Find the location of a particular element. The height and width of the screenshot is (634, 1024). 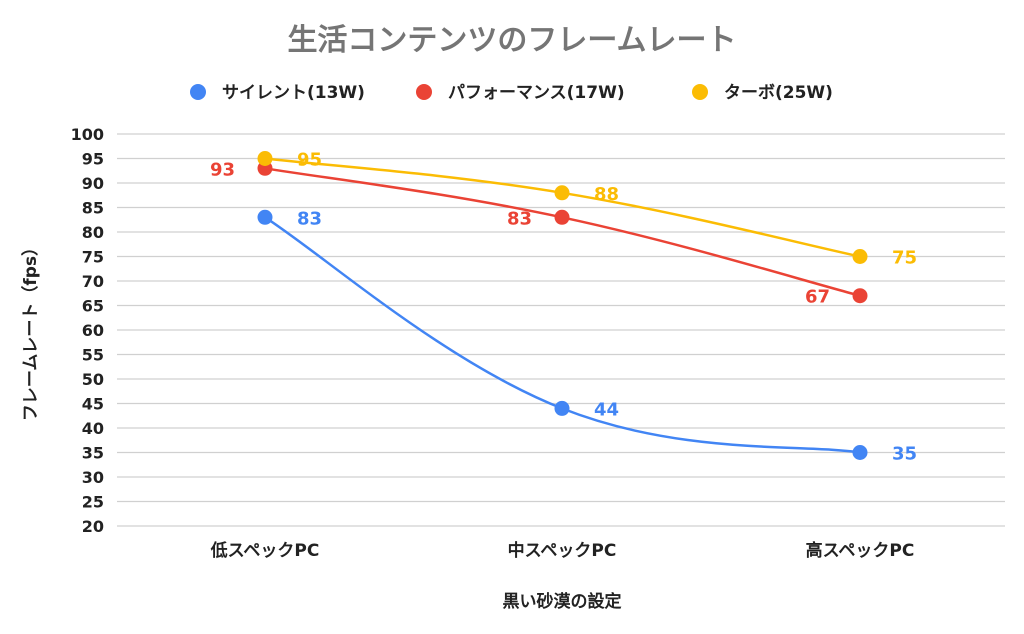

data-label: 67 is located at coordinates (817, 297).